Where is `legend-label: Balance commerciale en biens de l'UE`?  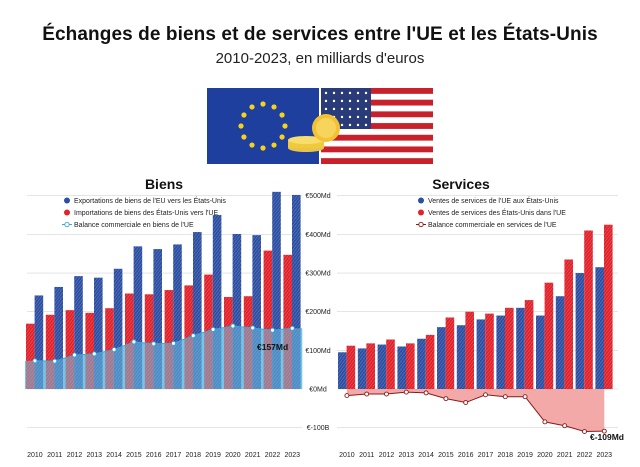 legend-label: Balance commerciale en biens de l'UE is located at coordinates (134, 225).